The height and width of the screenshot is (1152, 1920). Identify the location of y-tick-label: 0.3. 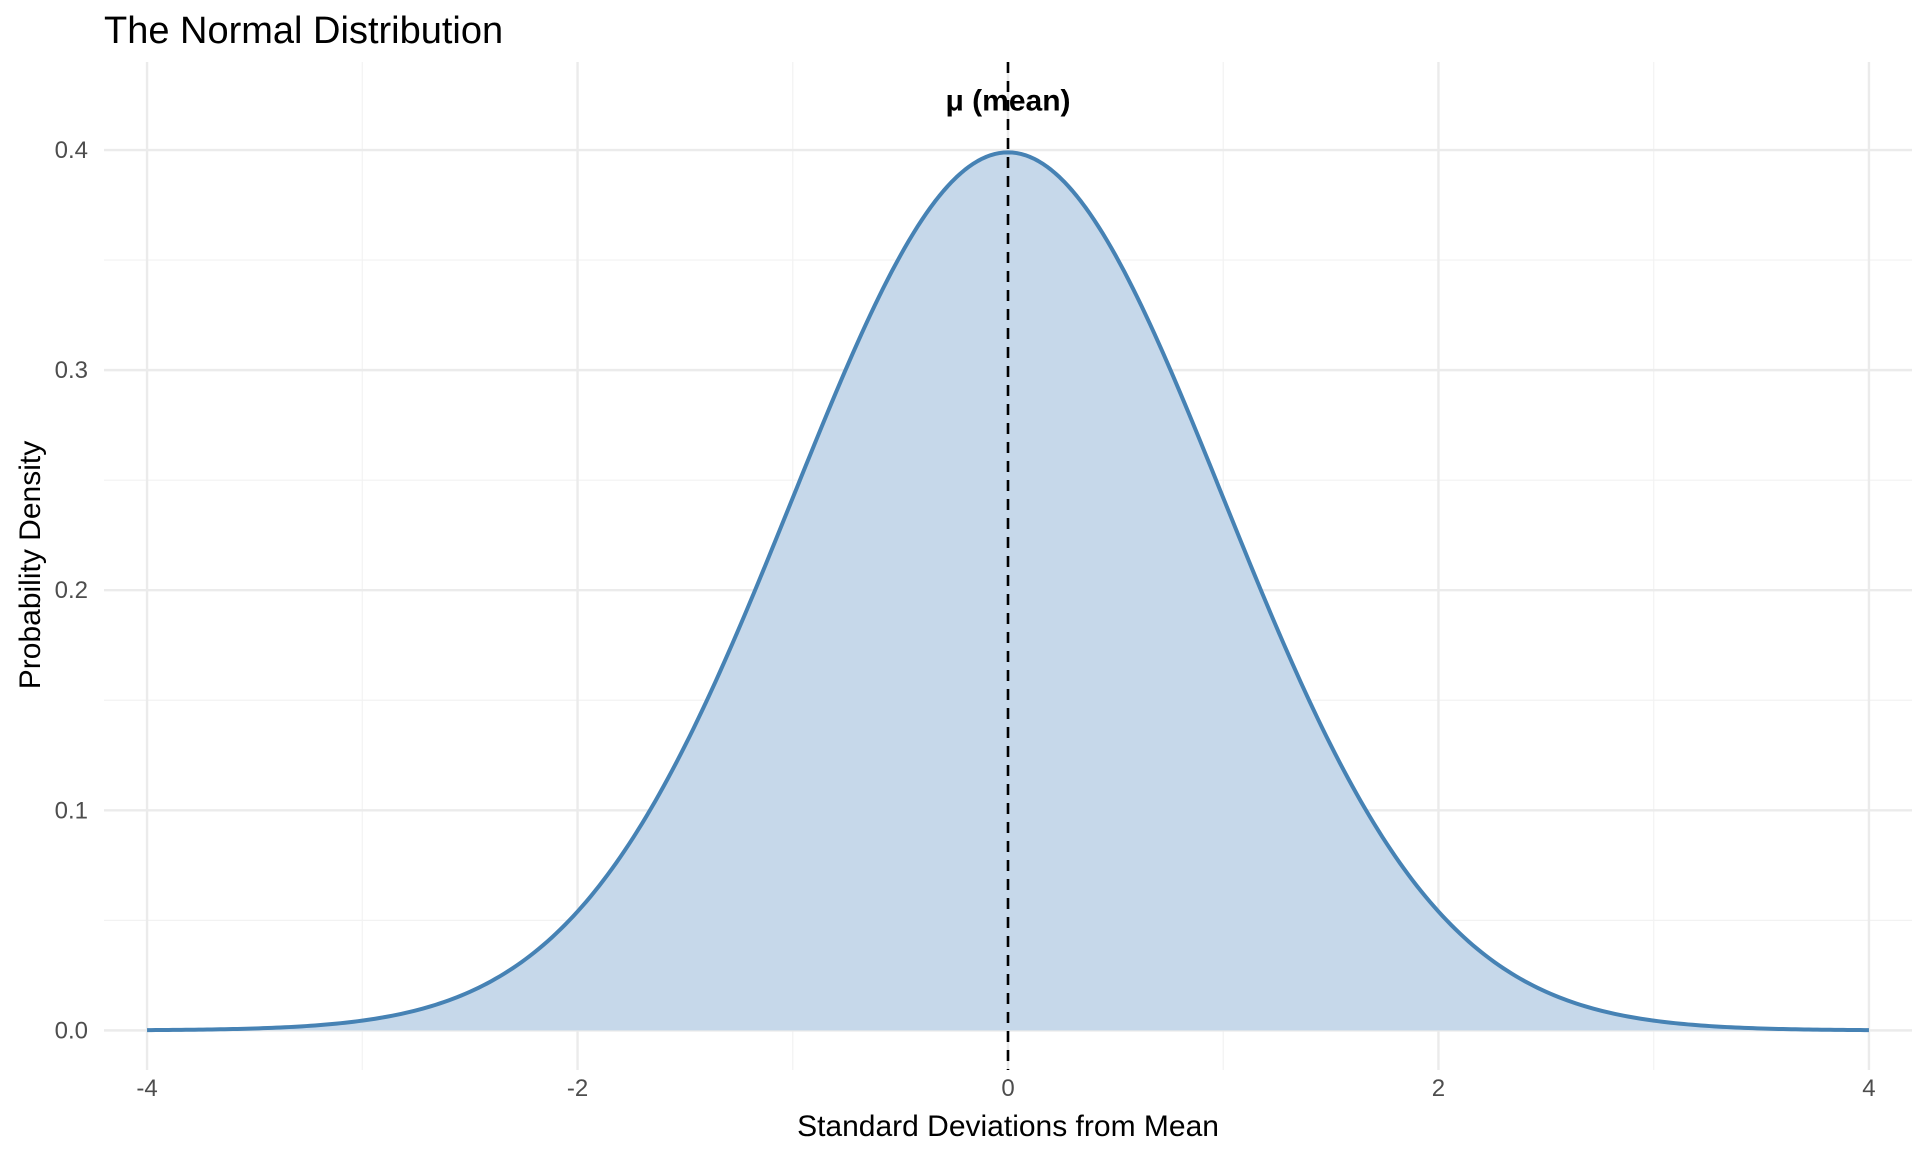
(71, 370).